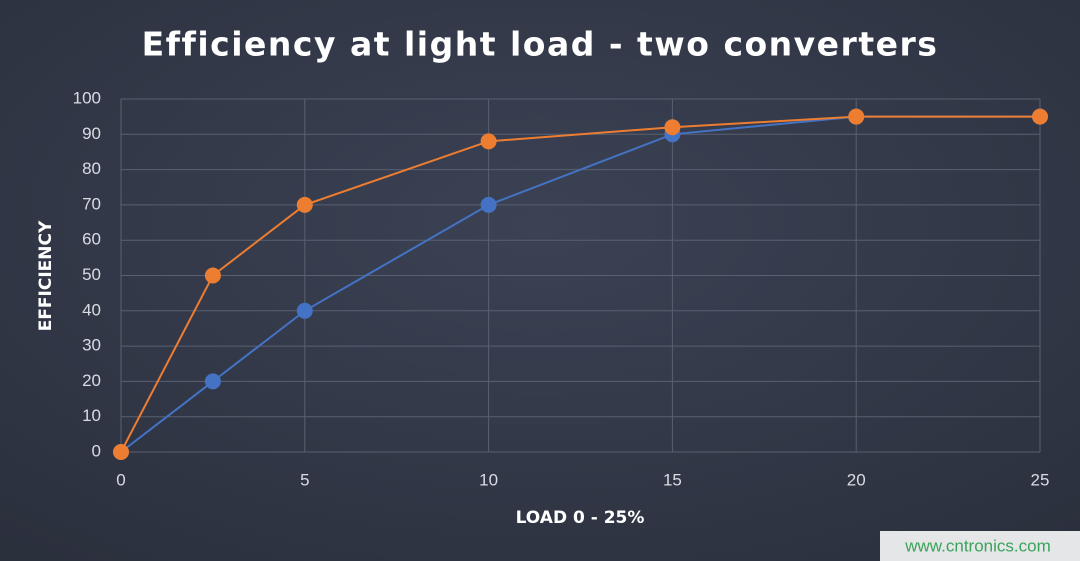 This screenshot has height=561, width=1080. What do you see at coordinates (91, 274) in the screenshot?
I see `y-tick-label: 50` at bounding box center [91, 274].